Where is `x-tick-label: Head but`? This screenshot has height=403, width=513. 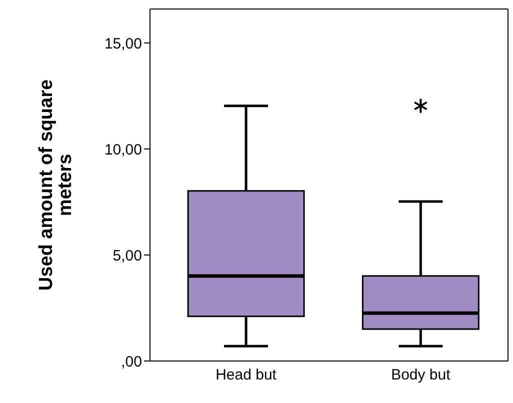
x-tick-label: Head but is located at coordinates (247, 375).